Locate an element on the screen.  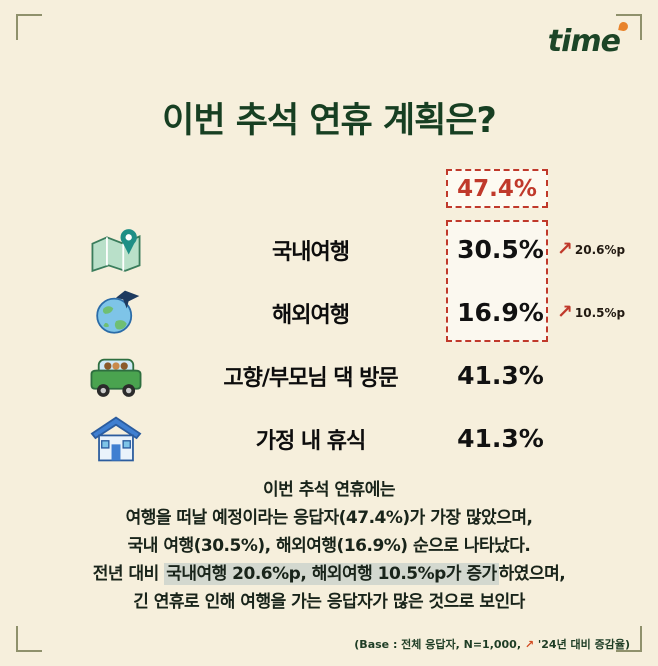
total-percentage-value: 47.4% is located at coordinates (497, 188).